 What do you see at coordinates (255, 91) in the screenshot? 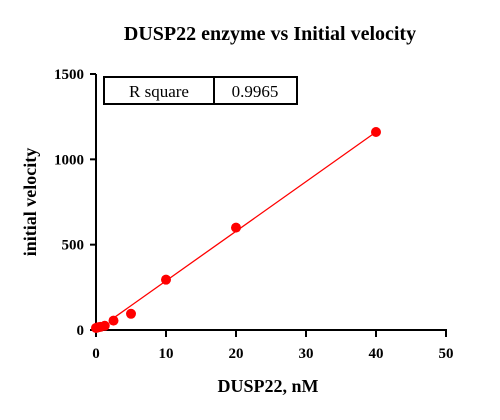
I see `stats-value: 0.9965` at bounding box center [255, 91].